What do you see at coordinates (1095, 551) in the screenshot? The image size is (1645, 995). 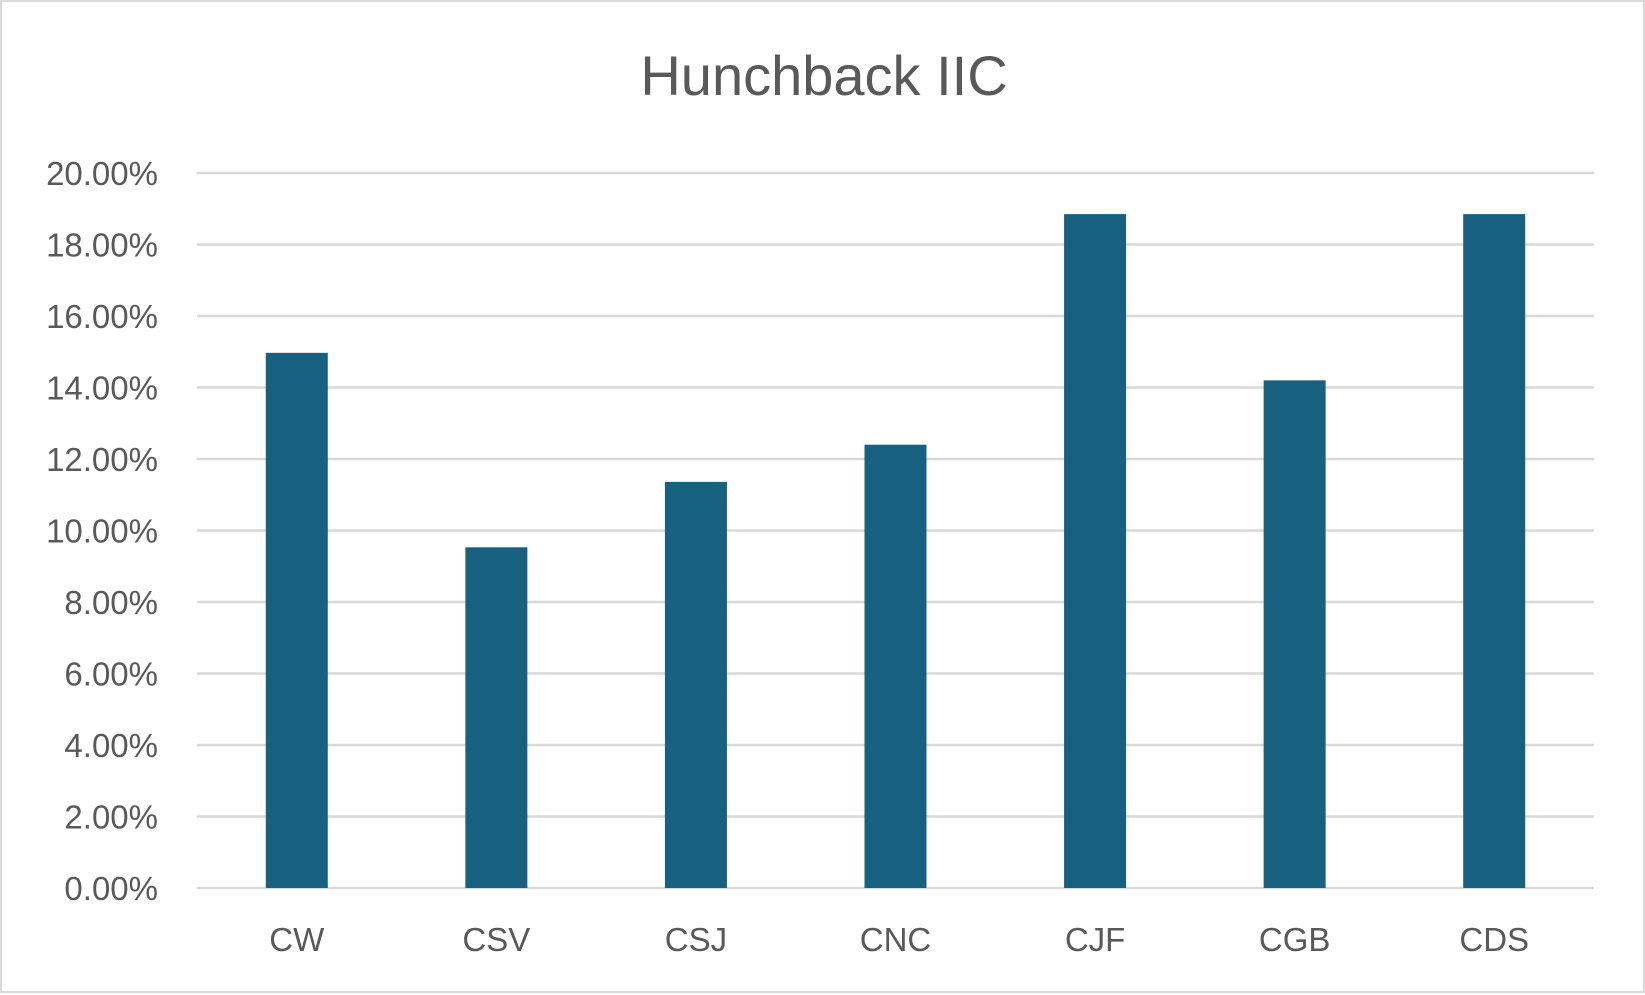 I see `bar-cjf` at bounding box center [1095, 551].